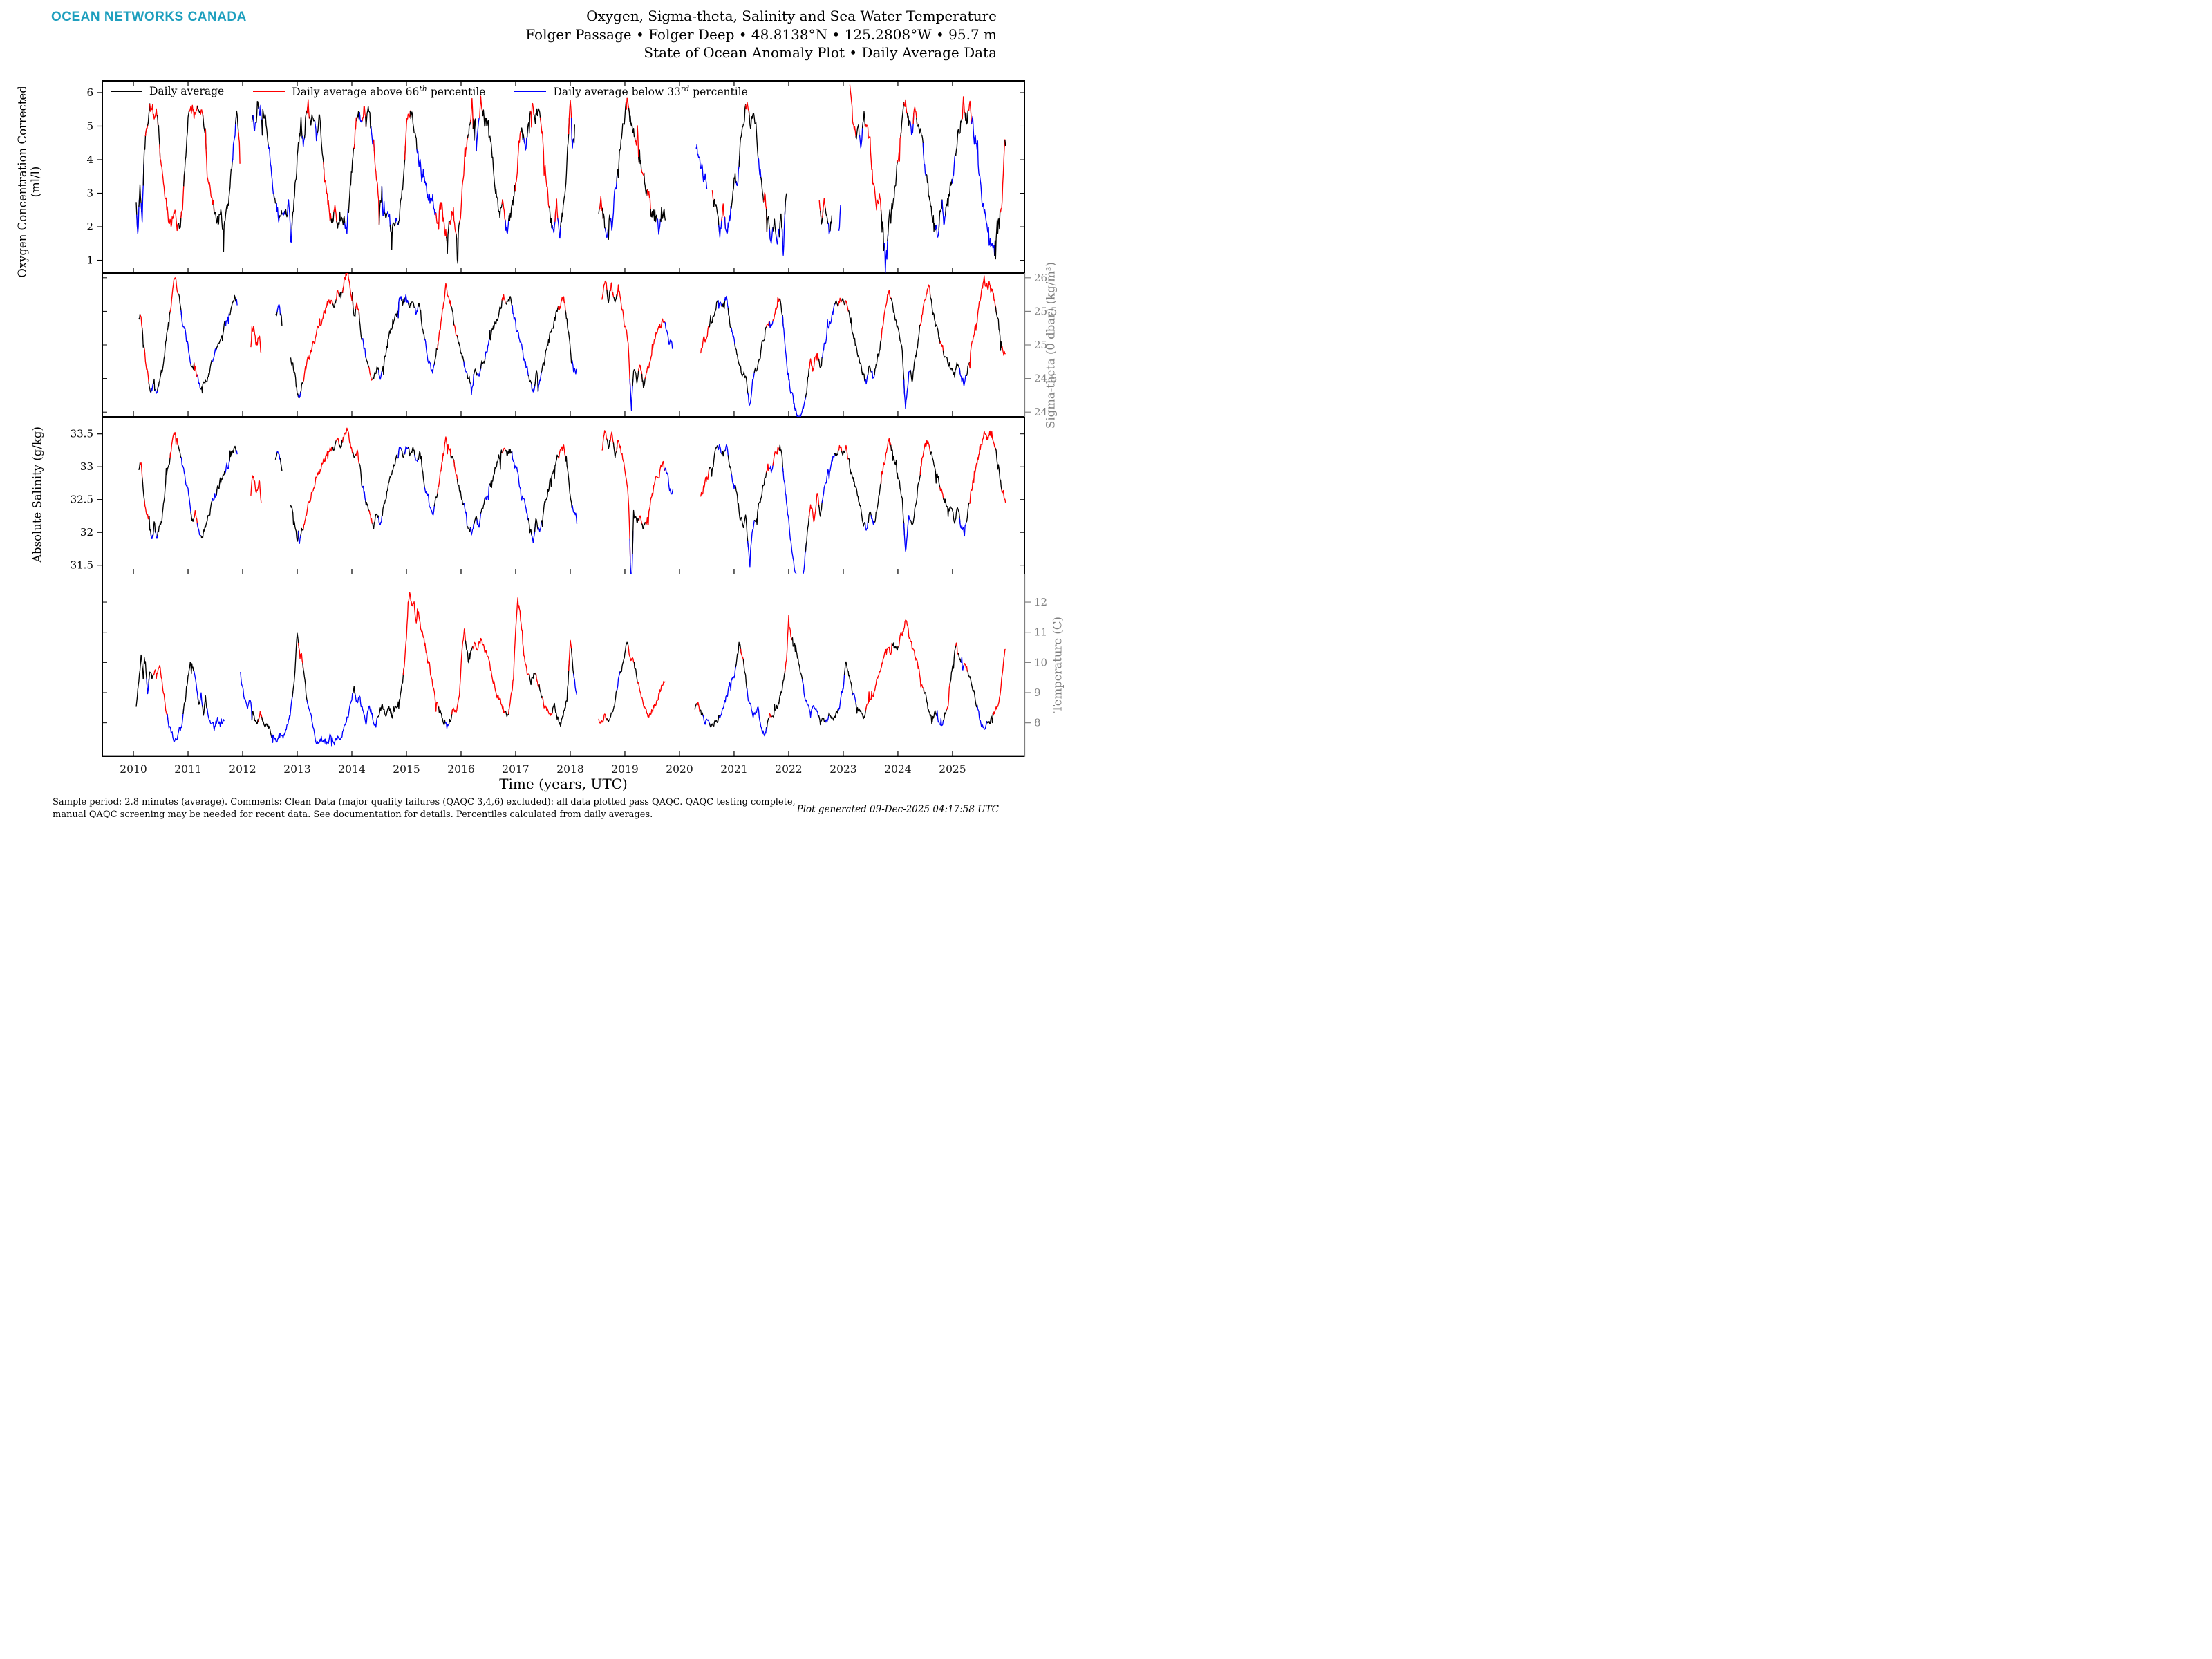  What do you see at coordinates (187, 770) in the screenshot?
I see `x-tick-label-2011: 2011` at bounding box center [187, 770].